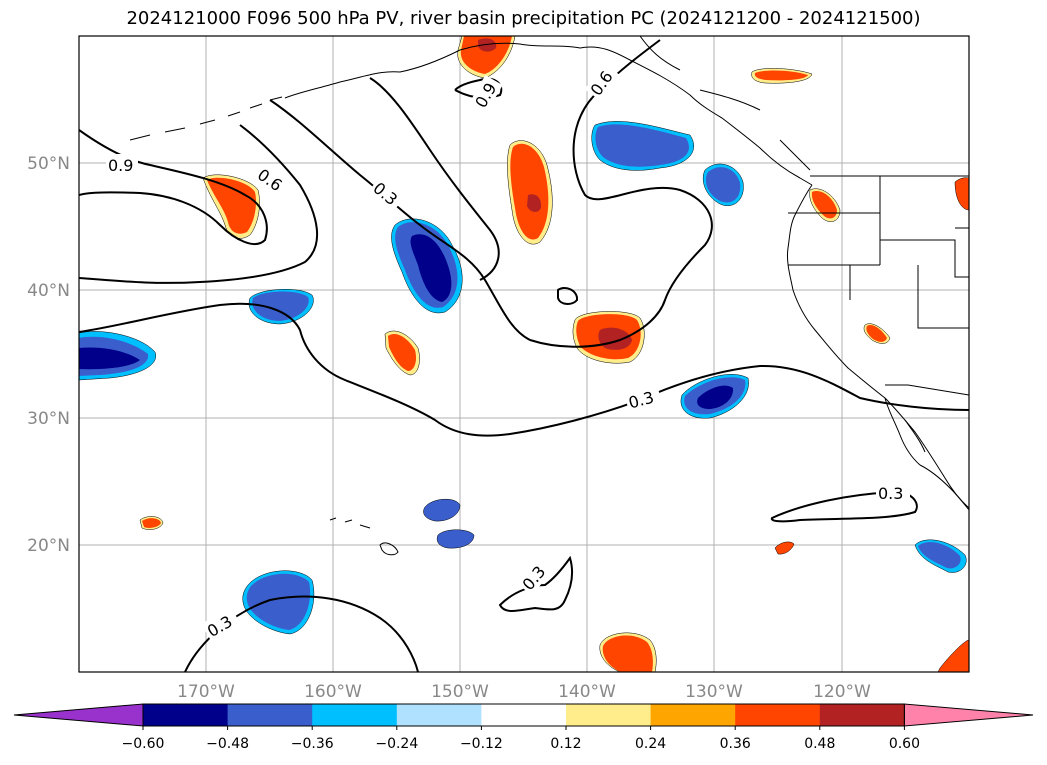 This screenshot has height=765, width=1047. I want to click on red-blob-150w-north, so click(487, 45).